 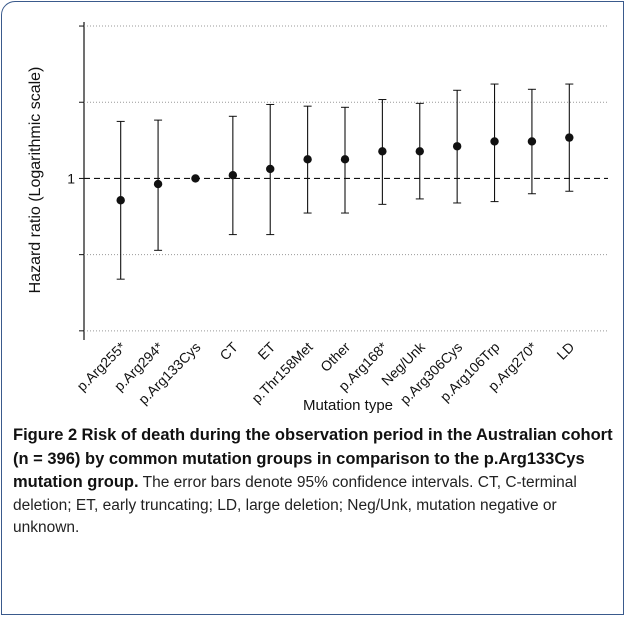 What do you see at coordinates (266, 350) in the screenshot?
I see `x-tick-label: ET` at bounding box center [266, 350].